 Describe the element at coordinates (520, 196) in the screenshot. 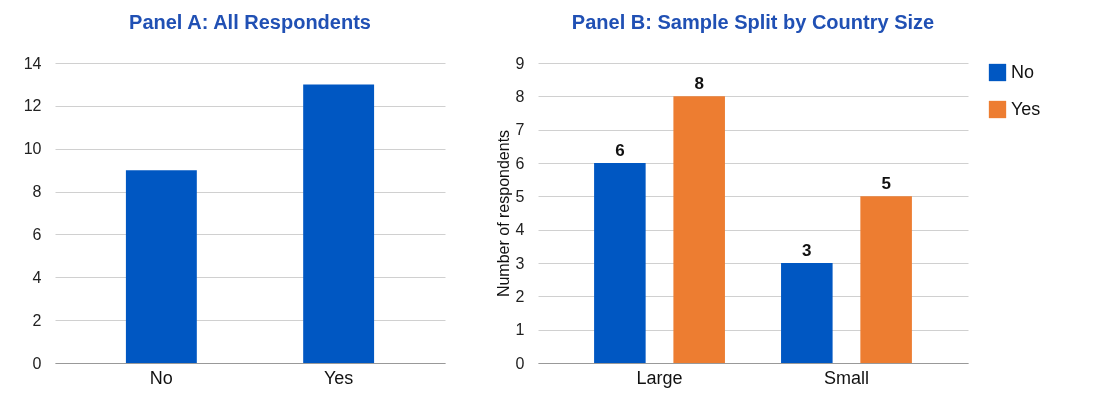

I see `y-tick-label: 5` at that location.